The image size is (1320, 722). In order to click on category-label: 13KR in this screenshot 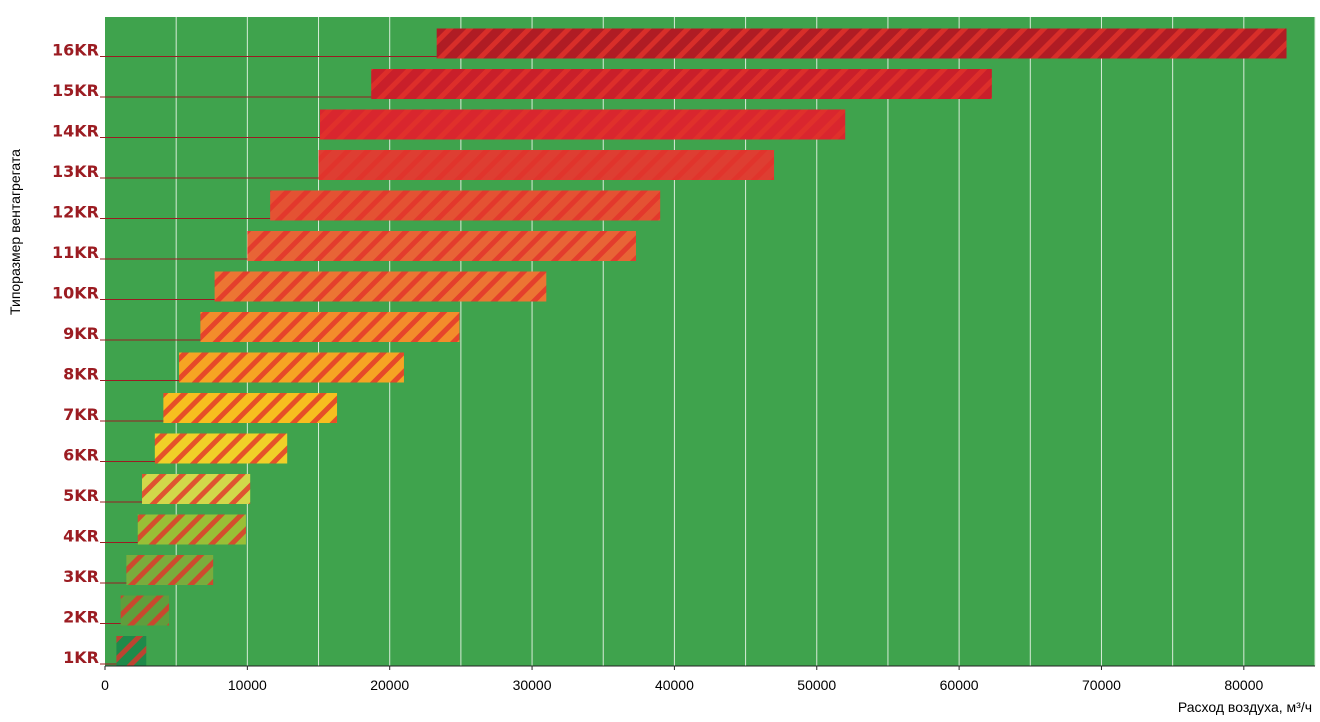, I will do `click(75, 171)`.